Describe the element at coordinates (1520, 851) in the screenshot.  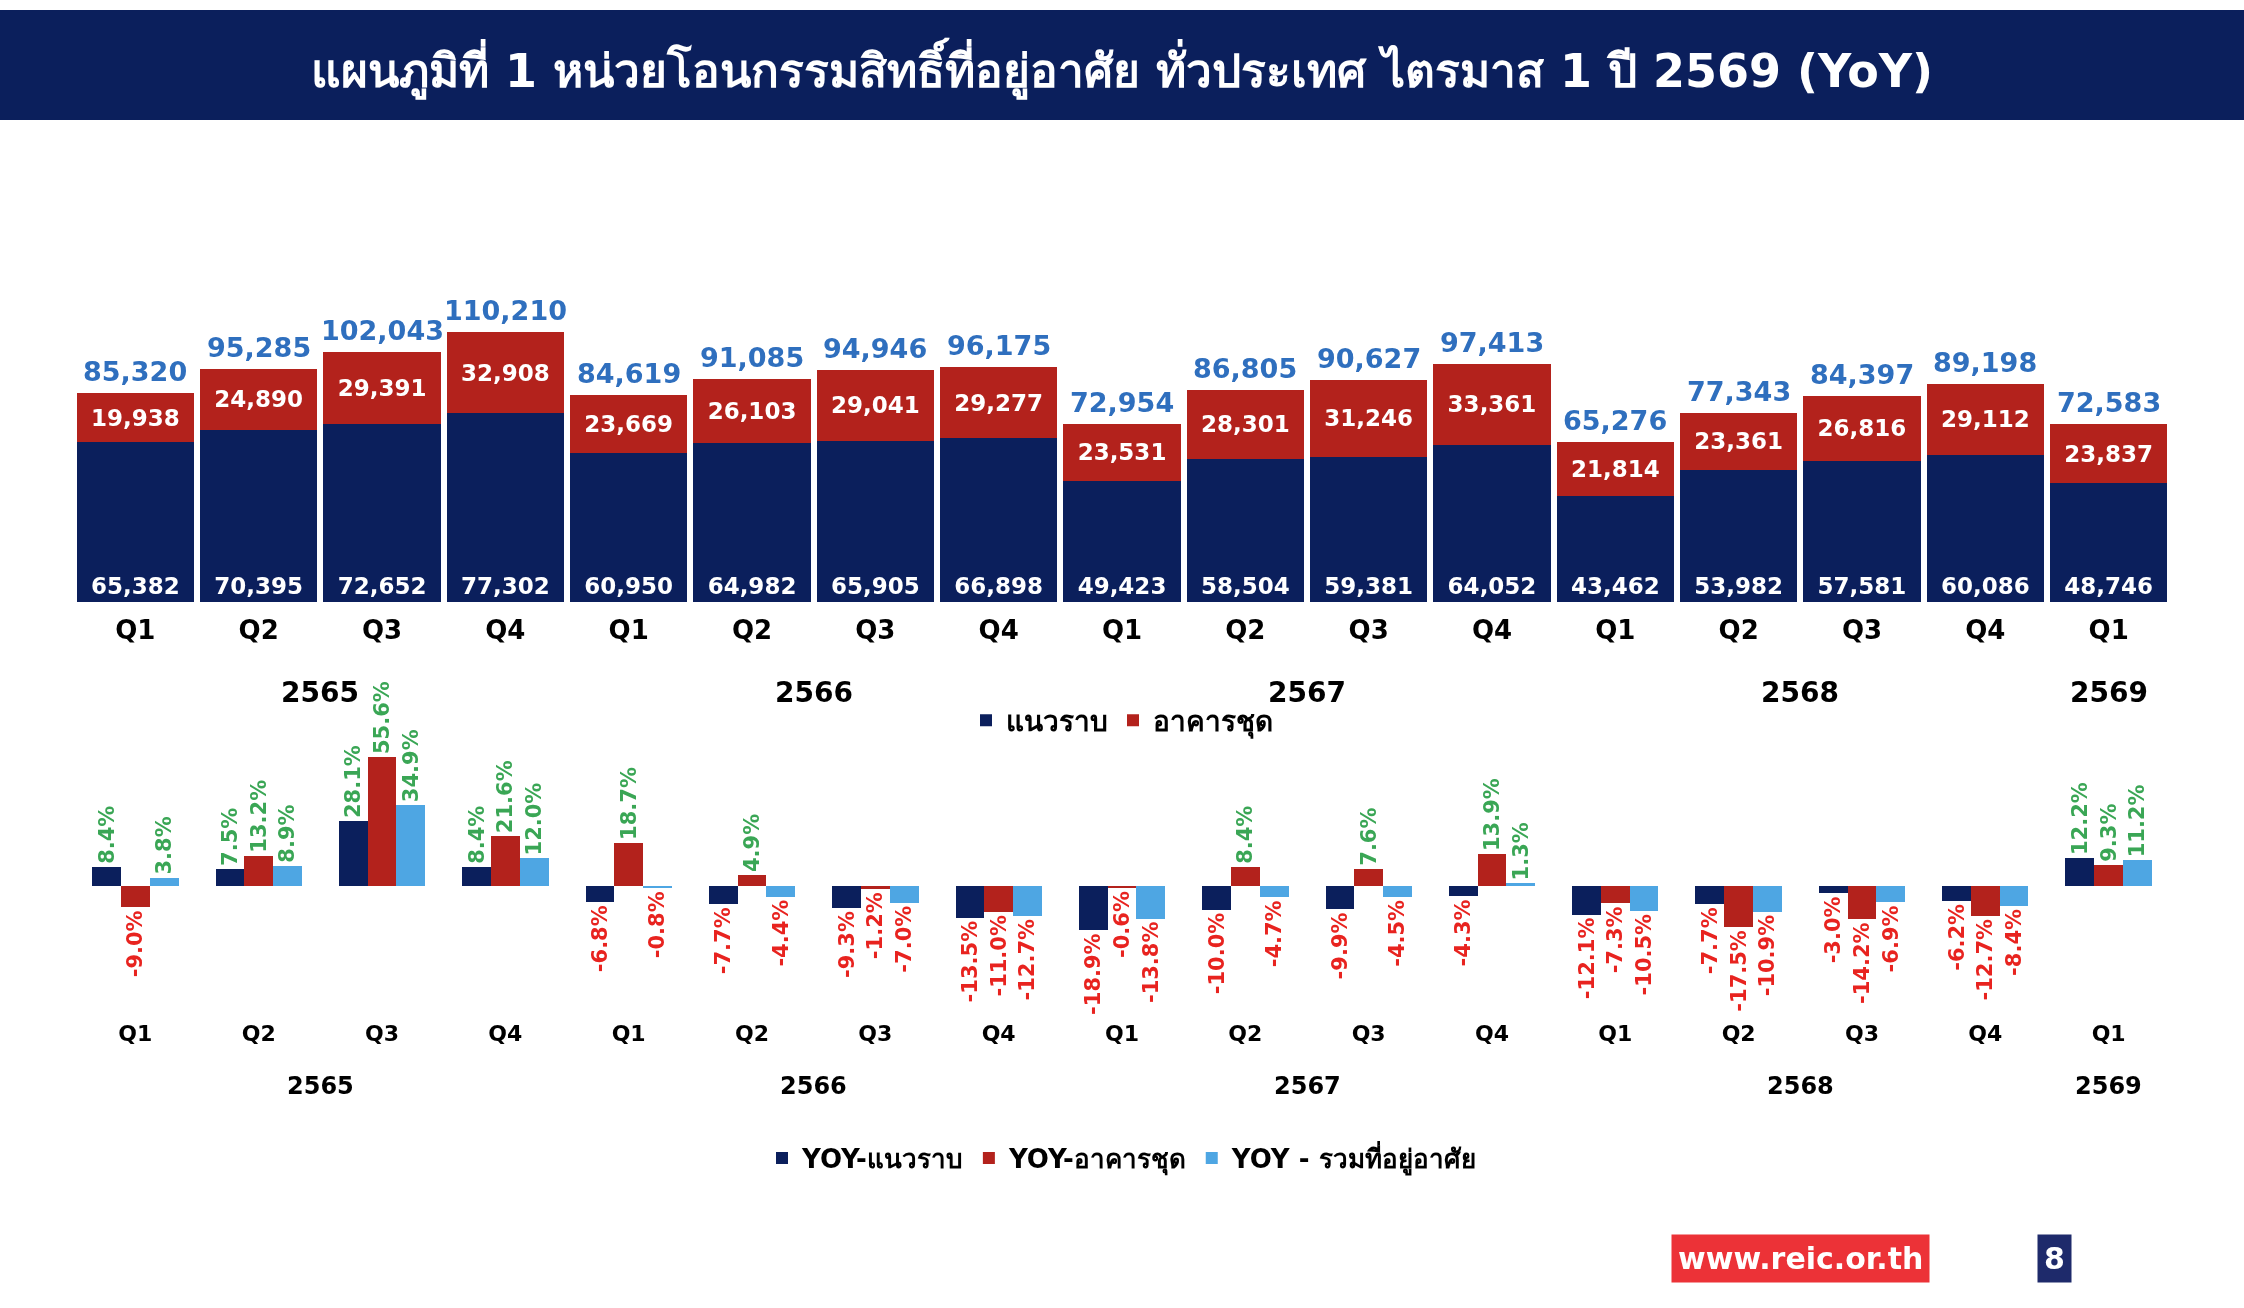
I see `data-label: 1.3%` at that location.